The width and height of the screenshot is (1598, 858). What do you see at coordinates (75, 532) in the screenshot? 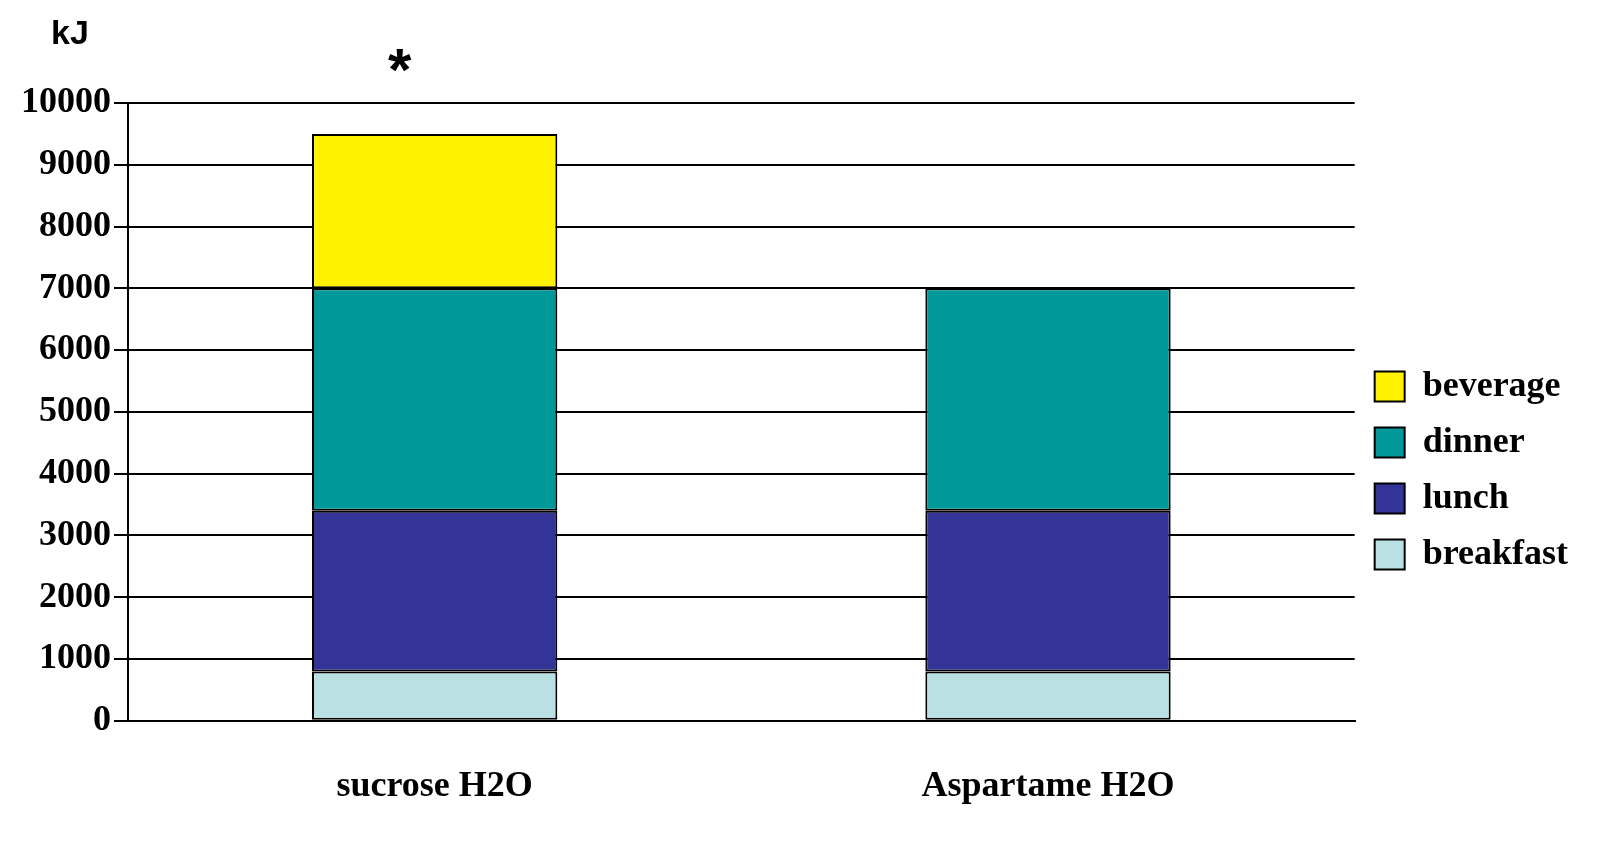
I see `y-tick-label: 3000` at bounding box center [75, 532].